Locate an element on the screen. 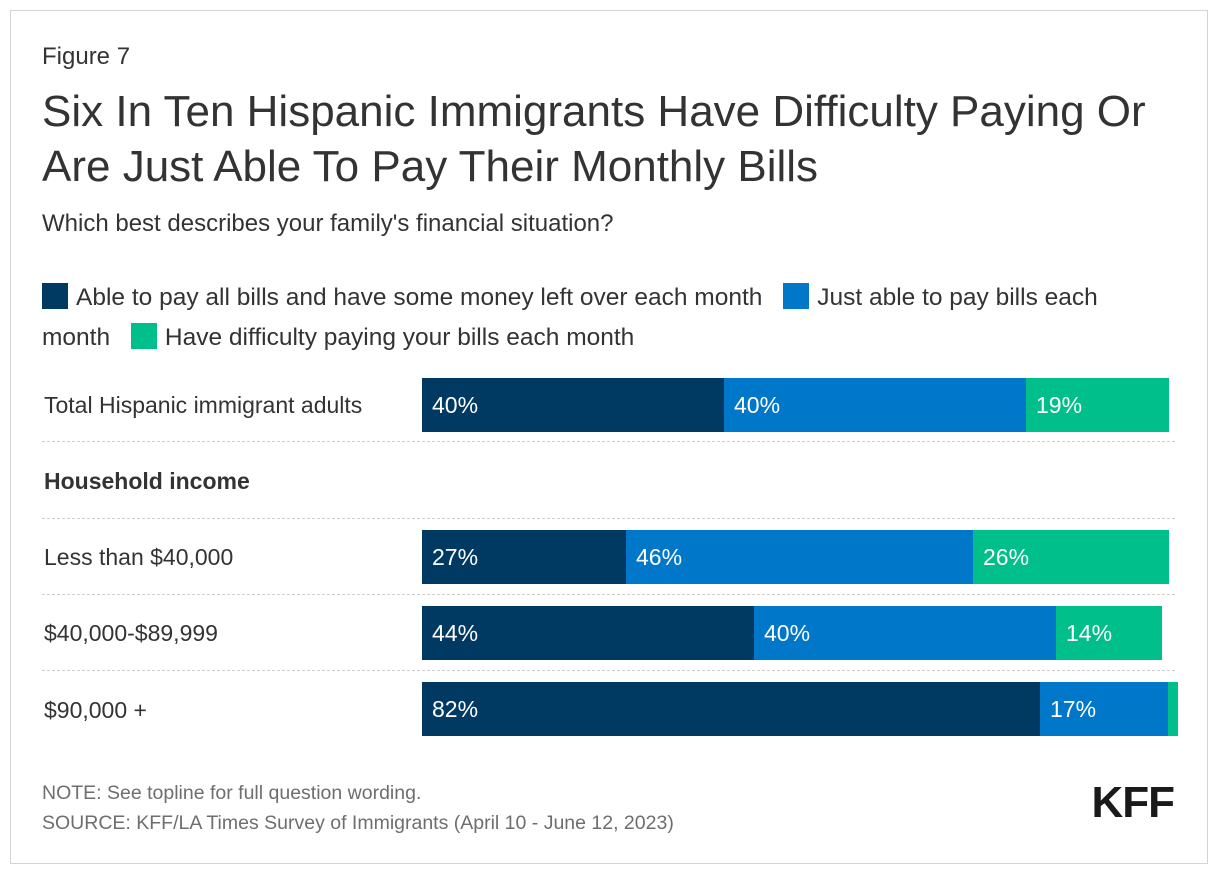  legend-item-just: Just able to pay bills each month is located at coordinates (570, 317).